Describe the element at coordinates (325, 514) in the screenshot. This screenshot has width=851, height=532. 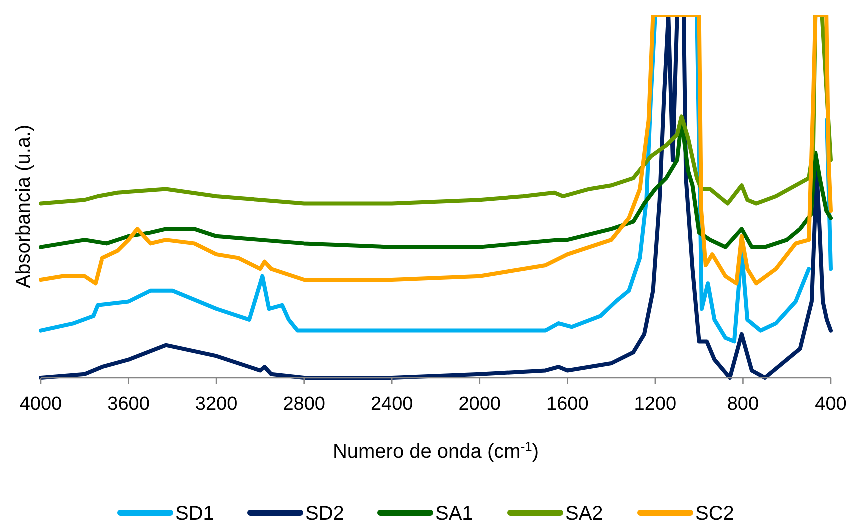
I see `legend-label: SD2` at that location.